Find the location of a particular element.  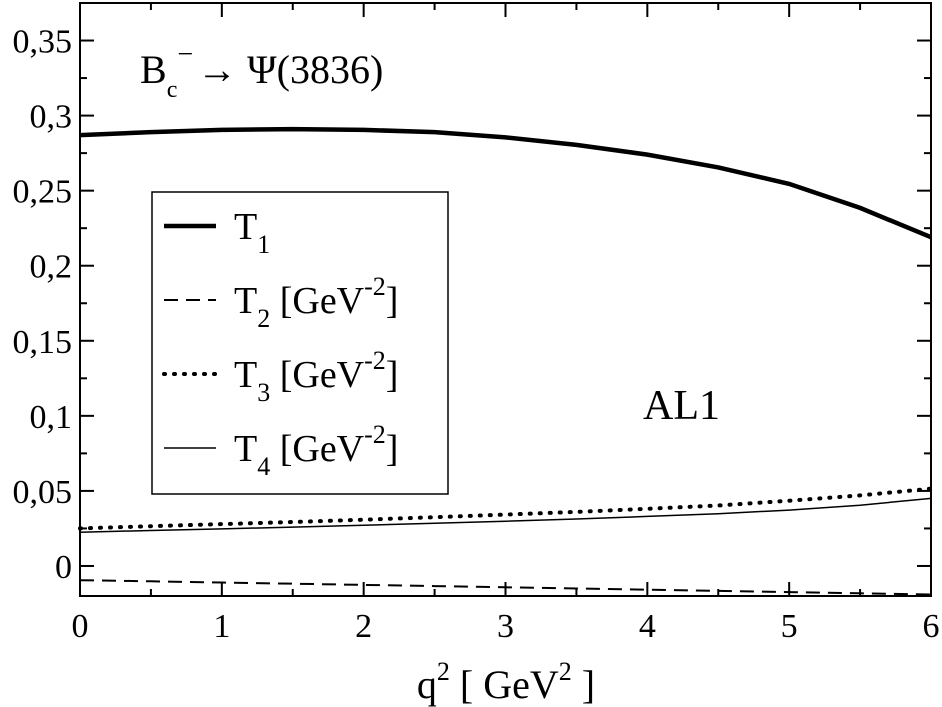

x-tick-label: 2 is located at coordinates (363, 626).